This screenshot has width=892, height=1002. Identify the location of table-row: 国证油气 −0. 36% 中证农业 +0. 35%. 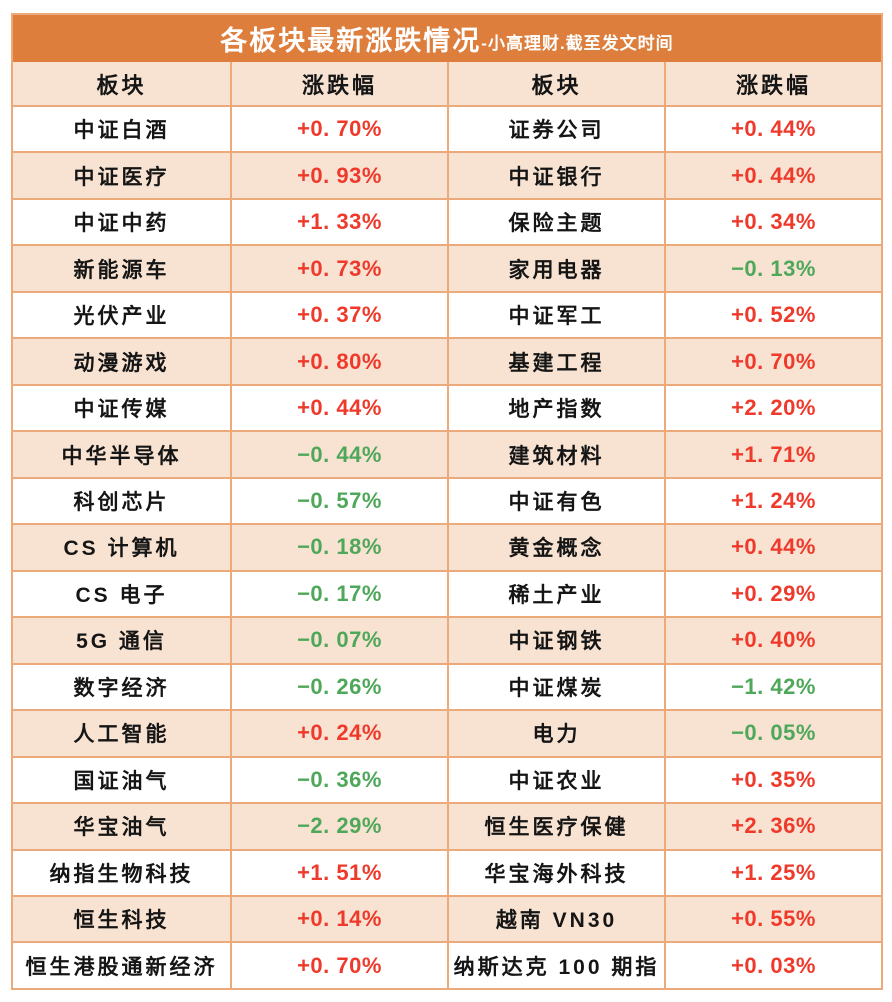
(447, 779).